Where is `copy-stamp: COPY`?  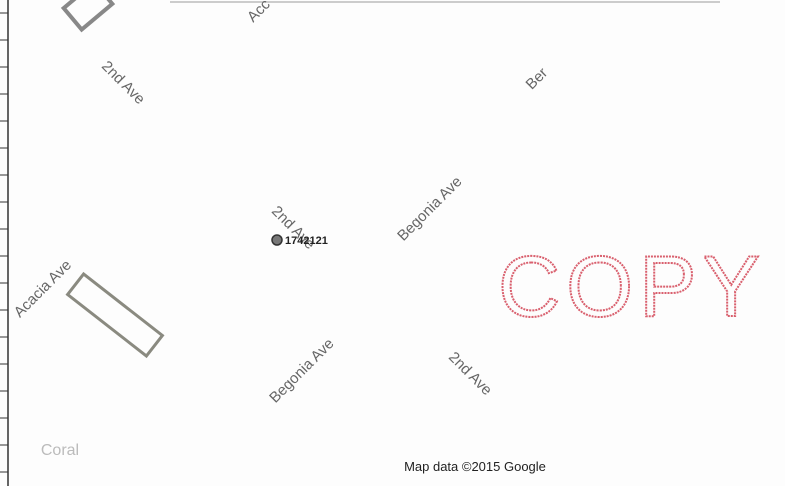
copy-stamp: COPY is located at coordinates (632, 287).